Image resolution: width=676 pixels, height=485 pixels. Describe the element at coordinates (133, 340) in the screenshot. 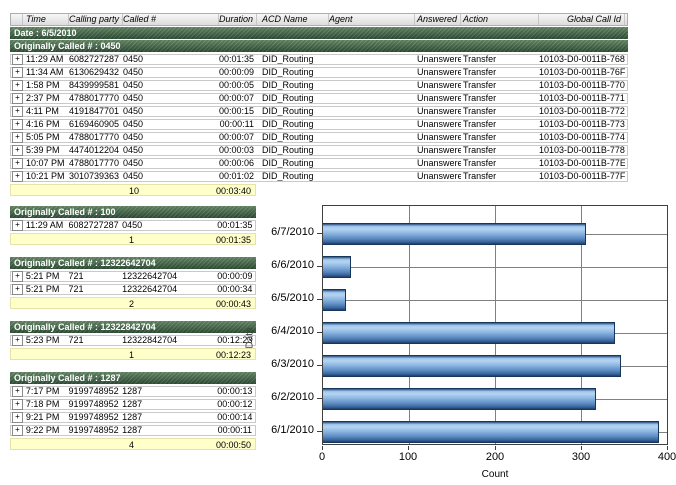

I see `table-row: +5:23 PM 721 12322842704 00:12:23` at that location.